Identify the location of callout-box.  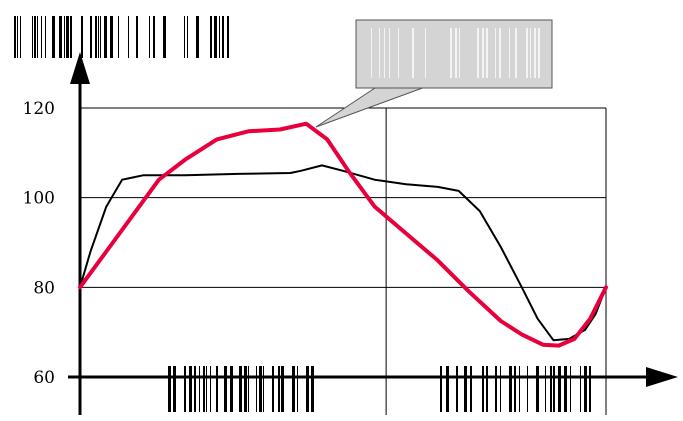
(454, 54).